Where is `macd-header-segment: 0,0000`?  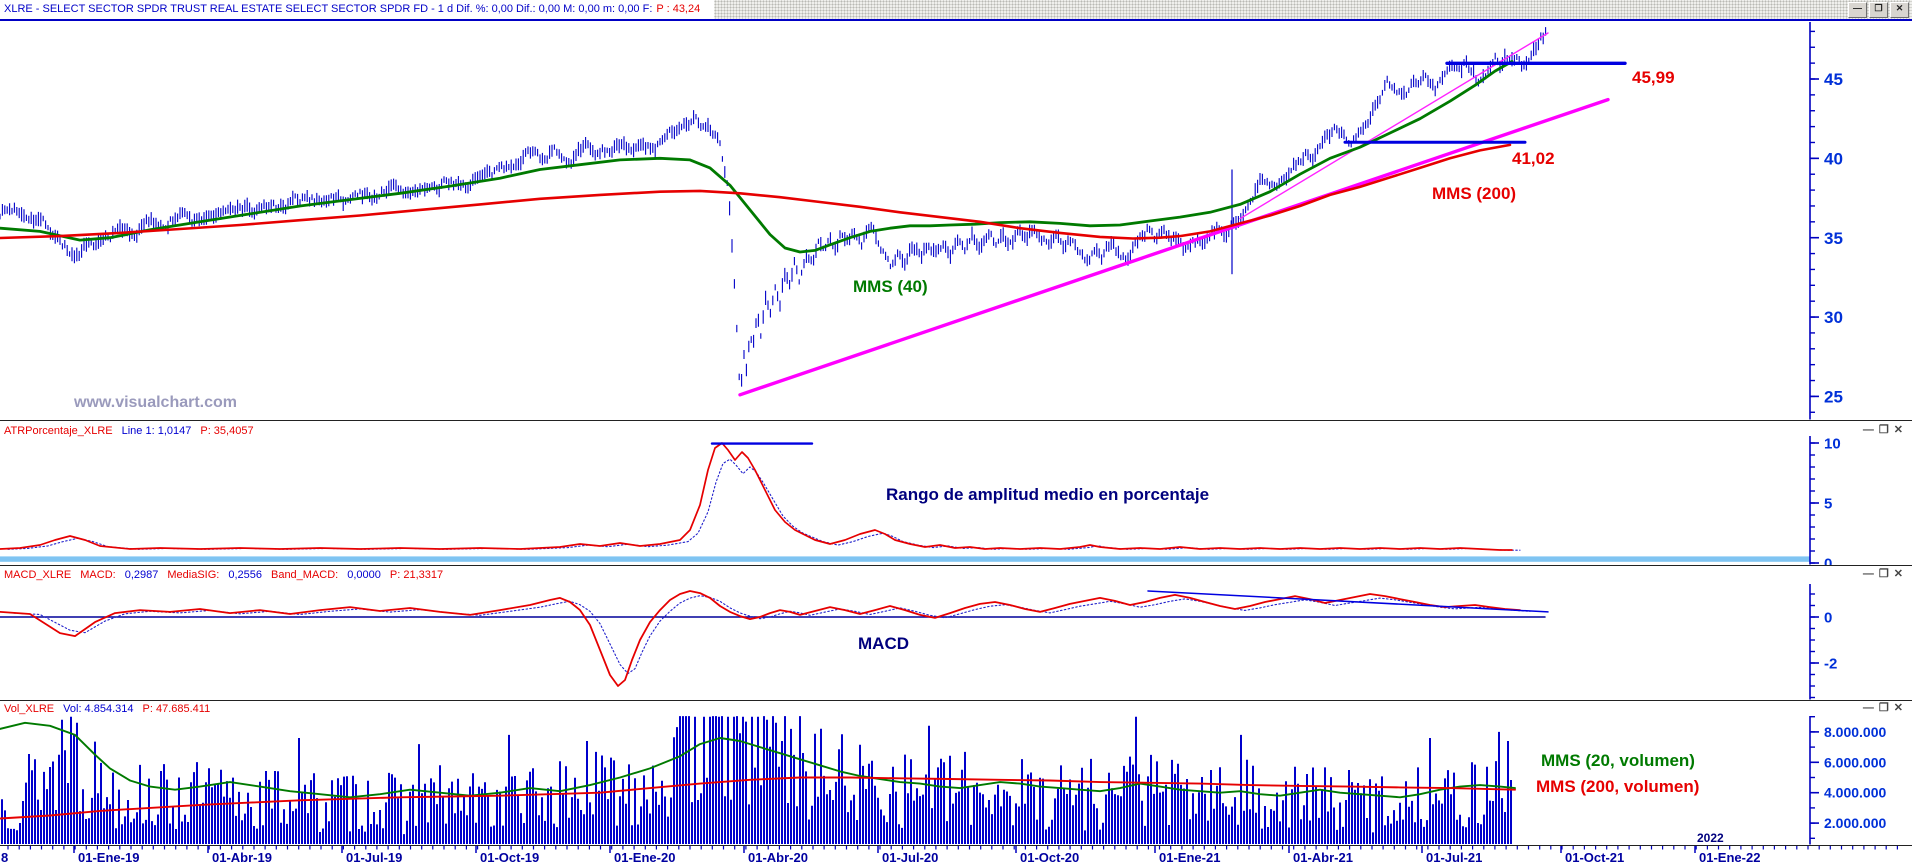 macd-header-segment: 0,0000 is located at coordinates (364, 575).